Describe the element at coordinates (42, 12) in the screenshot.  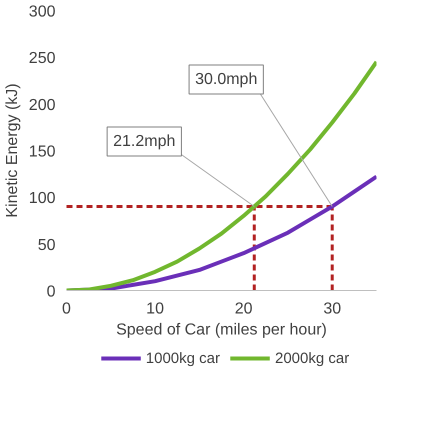
I see `y-tick-label: 300` at that location.